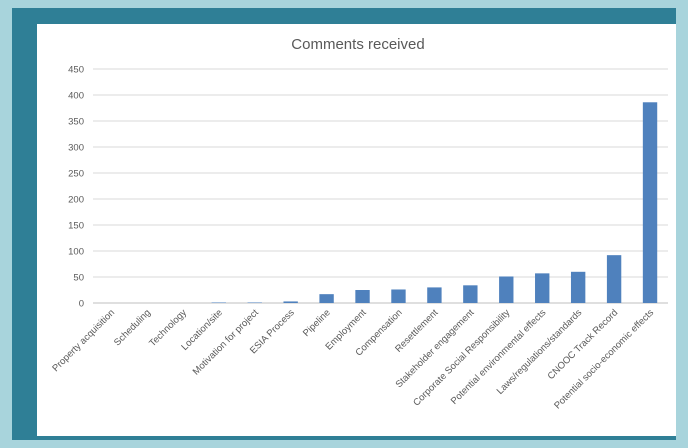  What do you see at coordinates (83, 340) in the screenshot?
I see `x-tick-label: Property acquisition` at bounding box center [83, 340].